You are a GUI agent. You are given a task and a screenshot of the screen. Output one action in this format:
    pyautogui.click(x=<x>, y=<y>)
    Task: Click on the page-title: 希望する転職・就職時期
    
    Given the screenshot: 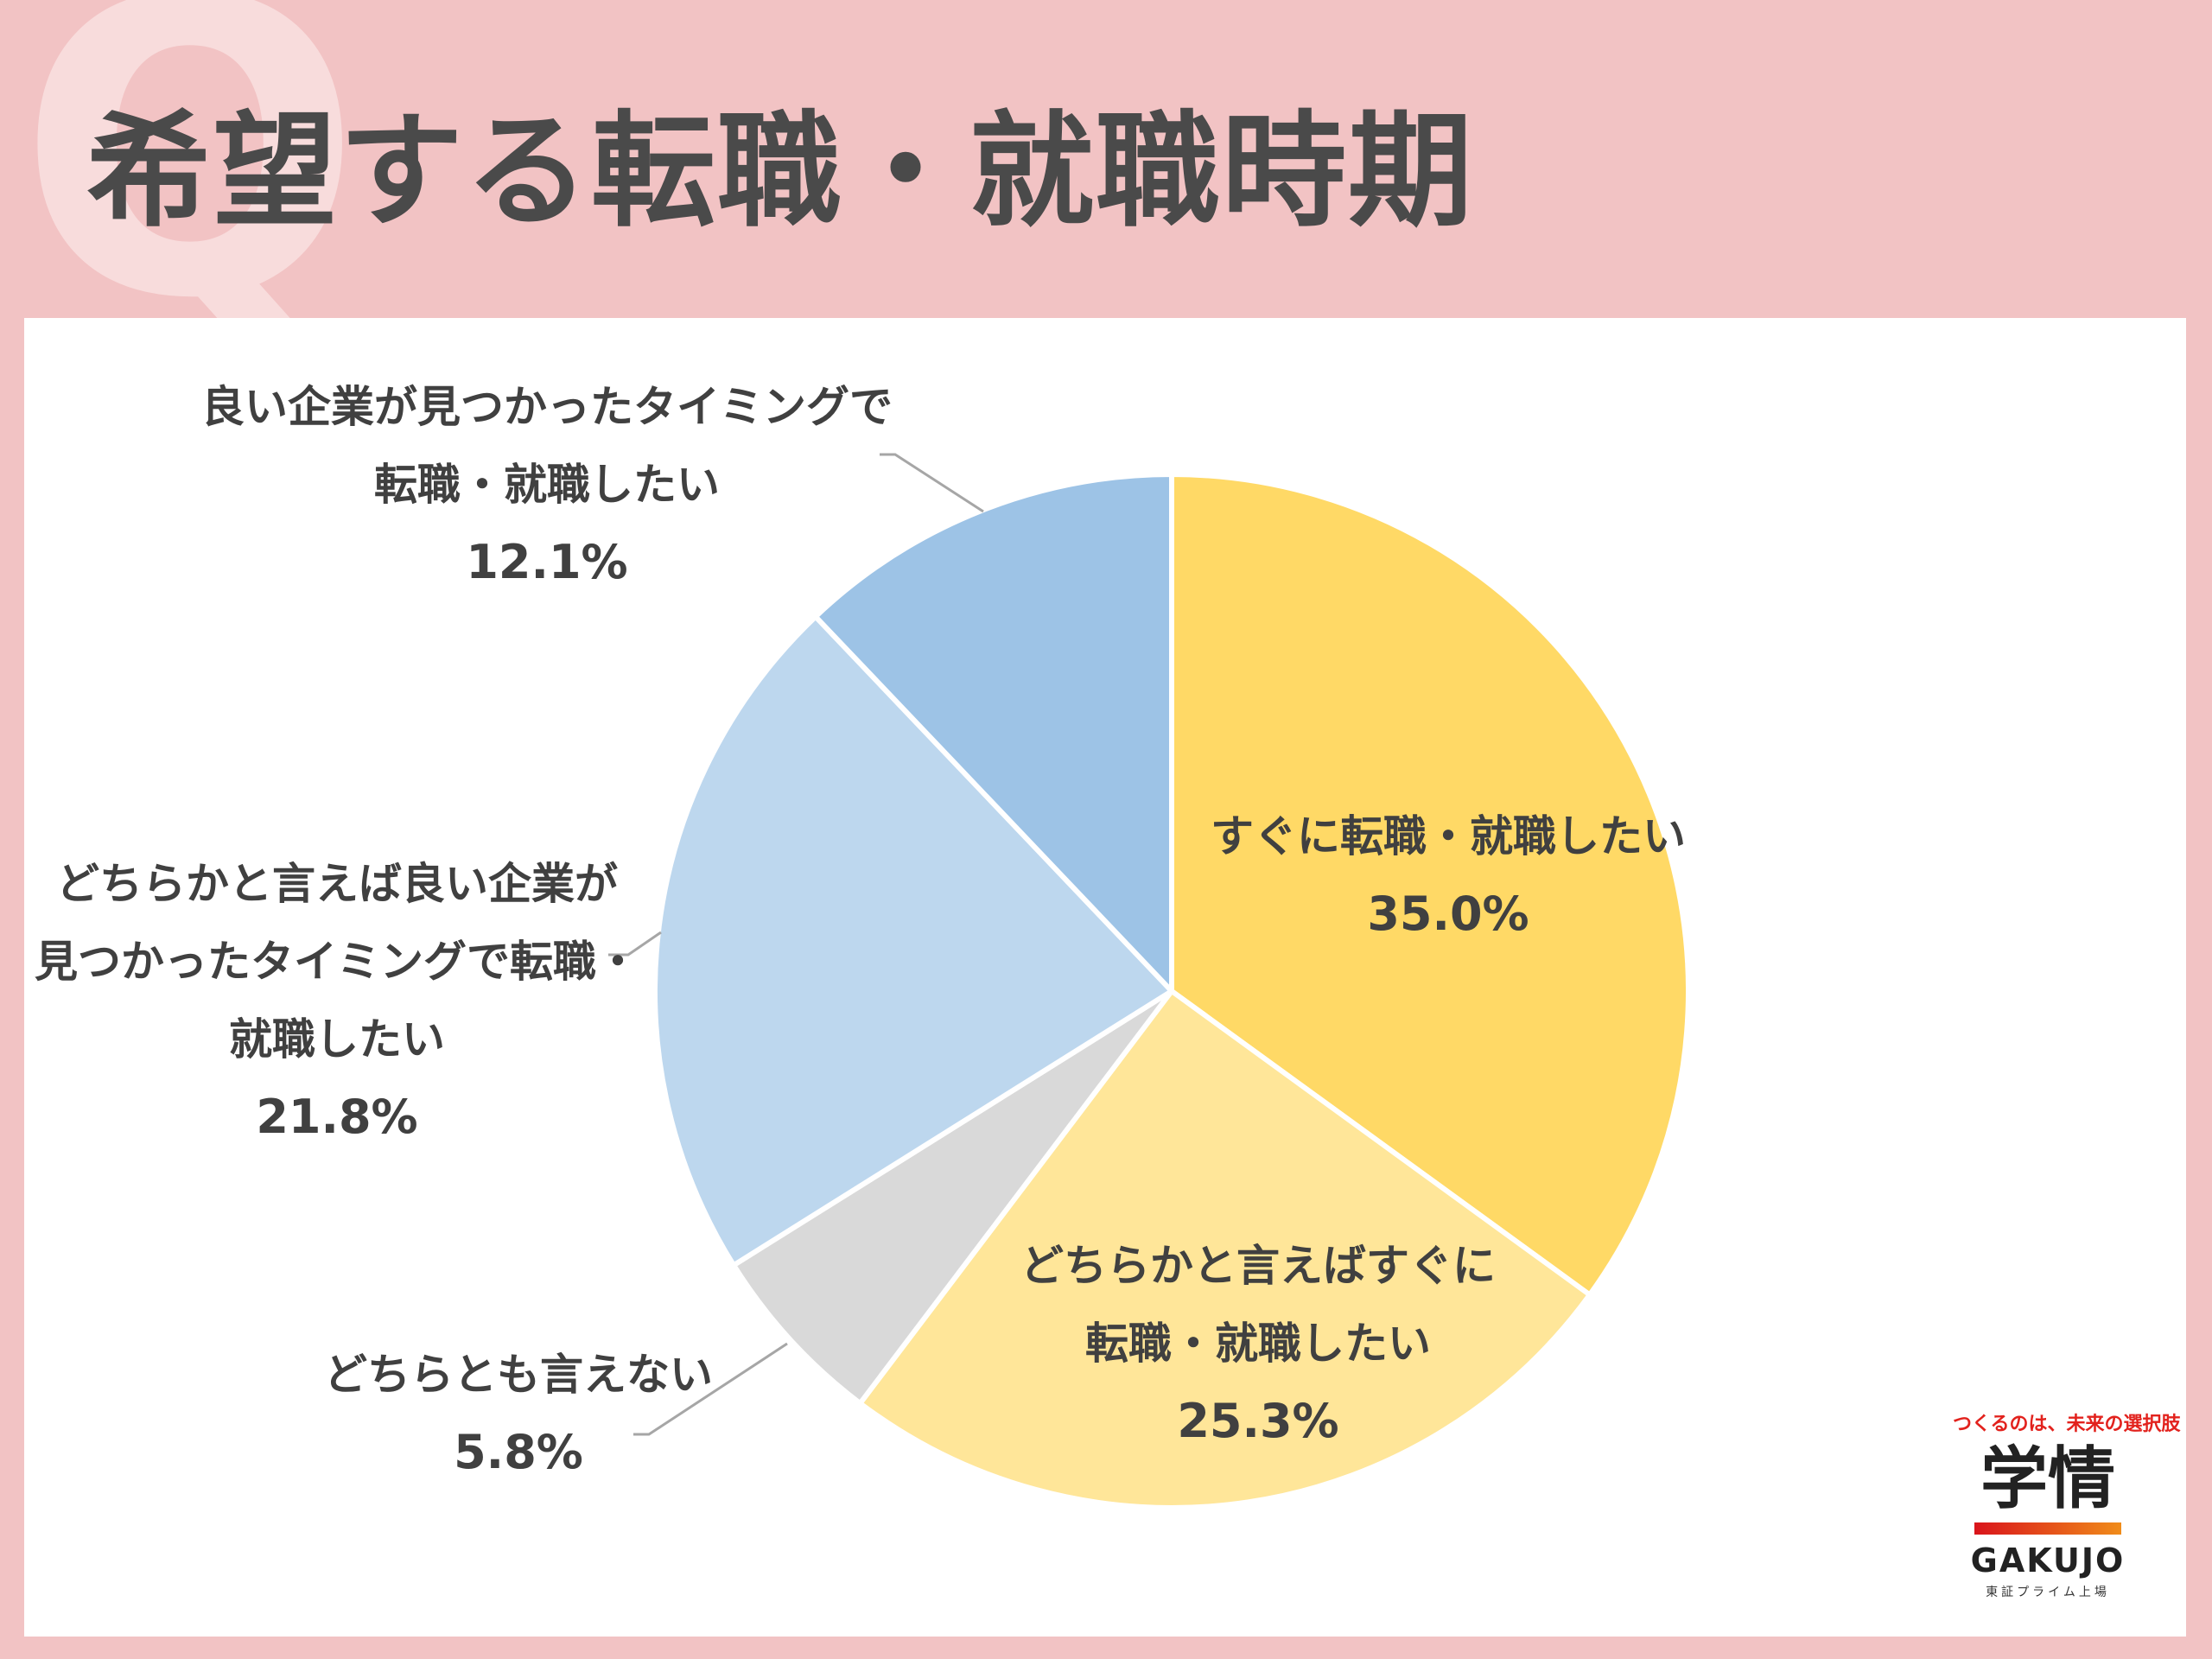 What is the action you would take?
    pyautogui.click(x=780, y=171)
    